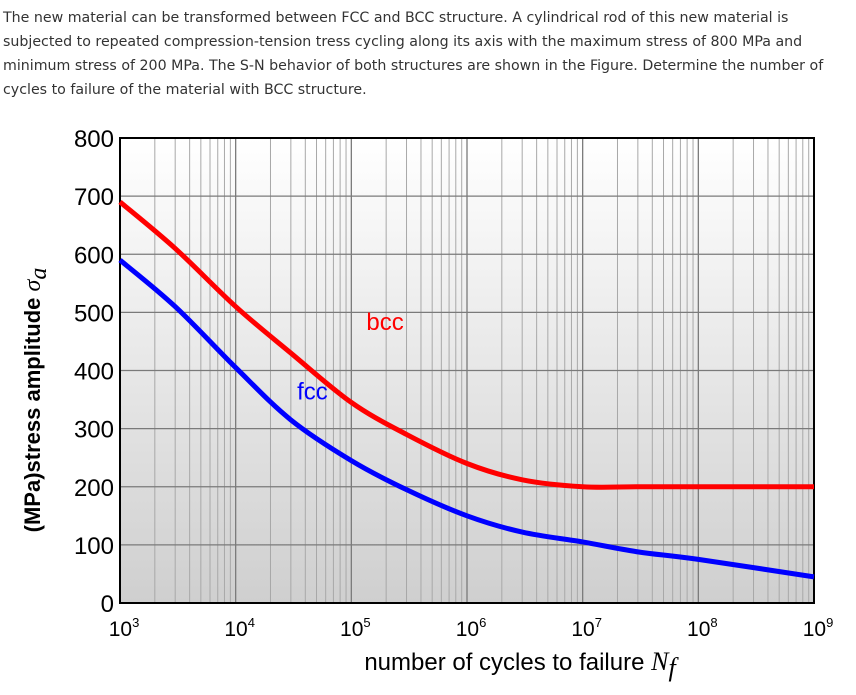  What do you see at coordinates (673, 667) in the screenshot?
I see `x-axis-subscript: f` at bounding box center [673, 667].